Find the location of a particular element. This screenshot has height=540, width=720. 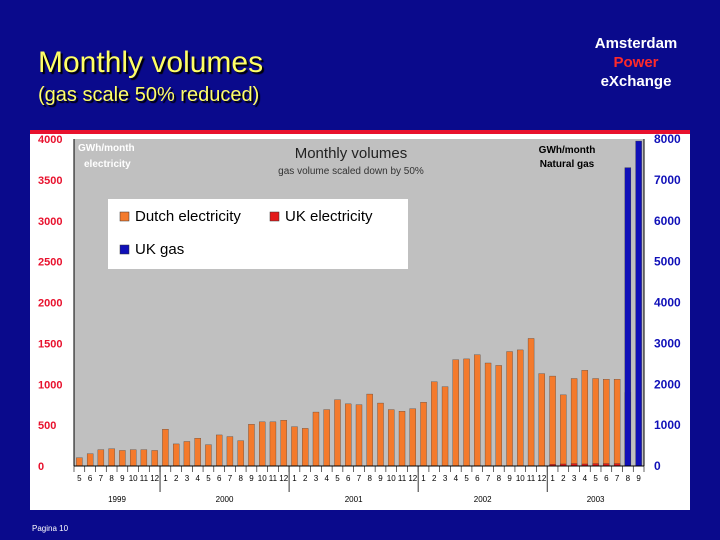

apx-logo: Amsterdam Power eXchange is located at coordinates (636, 62).